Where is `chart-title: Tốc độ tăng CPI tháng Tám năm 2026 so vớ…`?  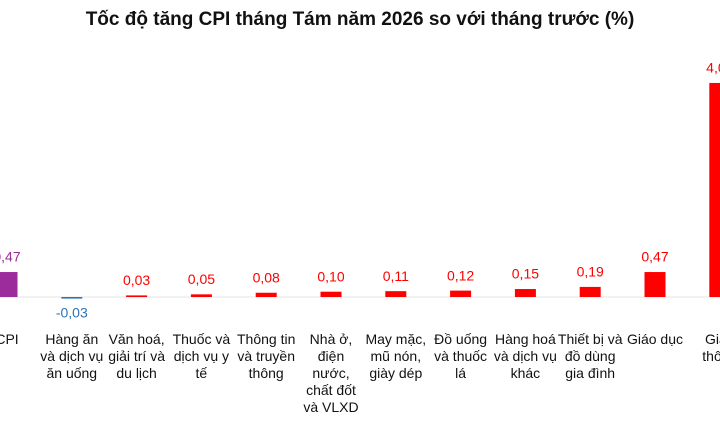
chart-title: Tốc độ tăng CPI tháng Tám năm 2026 so vớ… is located at coordinates (360, 19).